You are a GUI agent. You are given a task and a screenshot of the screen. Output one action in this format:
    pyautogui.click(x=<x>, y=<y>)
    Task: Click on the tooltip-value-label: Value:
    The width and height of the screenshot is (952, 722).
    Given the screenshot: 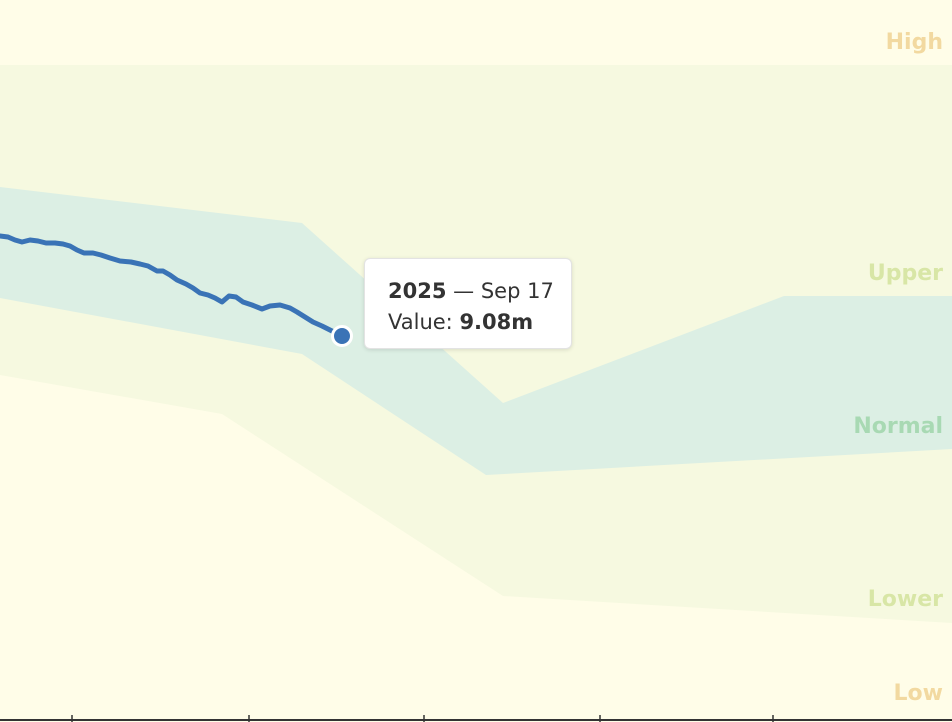 What is the action you would take?
    pyautogui.click(x=420, y=322)
    